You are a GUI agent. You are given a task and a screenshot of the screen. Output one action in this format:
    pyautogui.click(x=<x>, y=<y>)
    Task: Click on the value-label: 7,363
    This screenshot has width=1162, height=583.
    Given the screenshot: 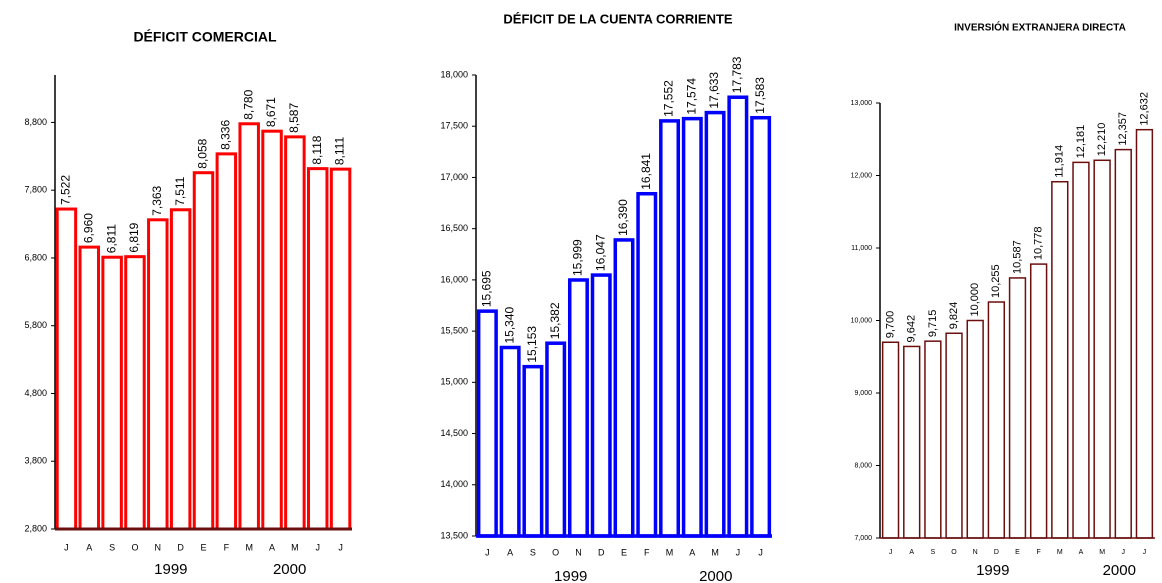 What is the action you would take?
    pyautogui.click(x=157, y=200)
    